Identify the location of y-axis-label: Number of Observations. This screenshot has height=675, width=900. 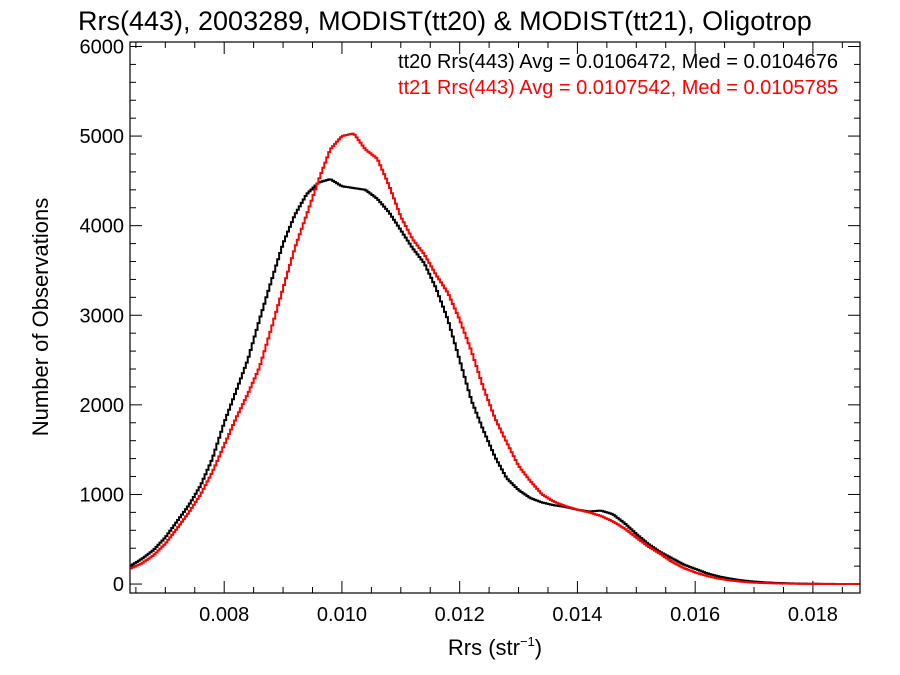
(40, 317).